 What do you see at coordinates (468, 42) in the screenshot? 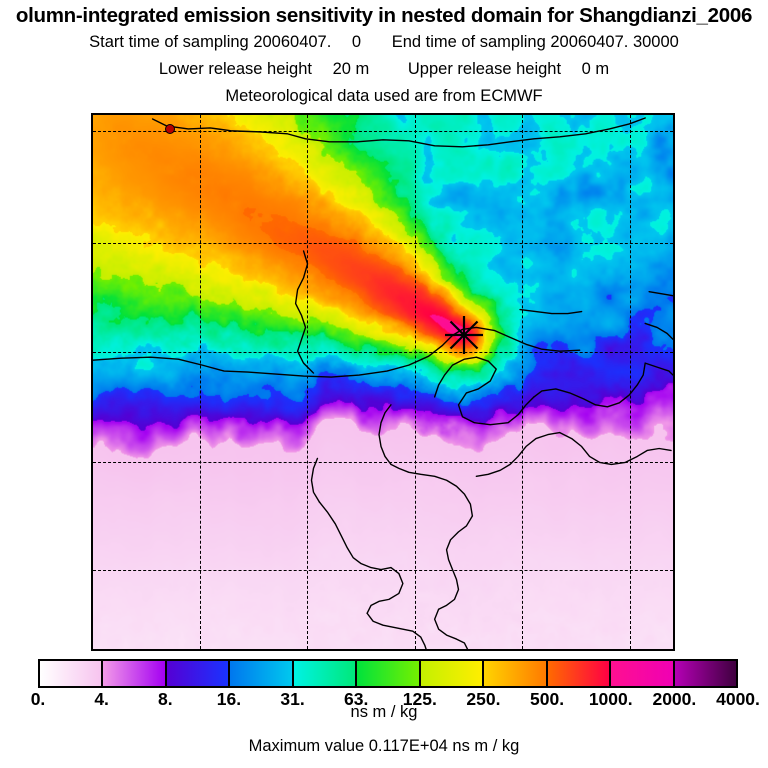
I see `end-time-label: End time of sampling` at bounding box center [468, 42].